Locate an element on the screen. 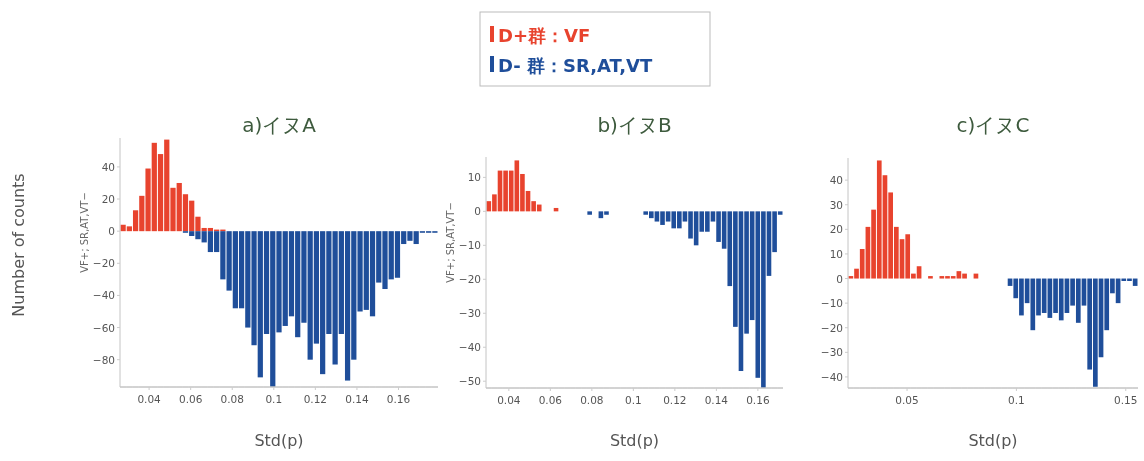 The height and width of the screenshot is (461, 1144). y-tick-label: −60 is located at coordinates (103, 327).